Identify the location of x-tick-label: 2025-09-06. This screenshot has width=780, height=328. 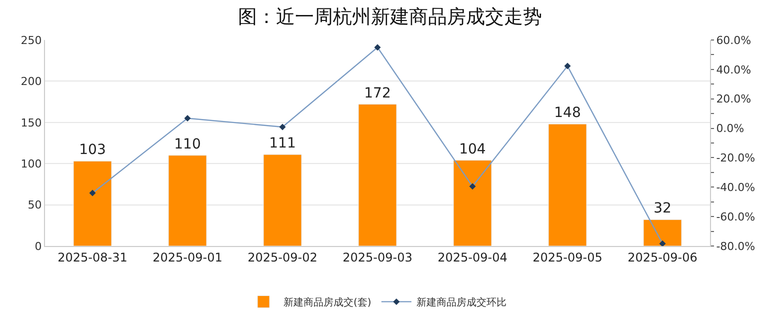
(663, 257).